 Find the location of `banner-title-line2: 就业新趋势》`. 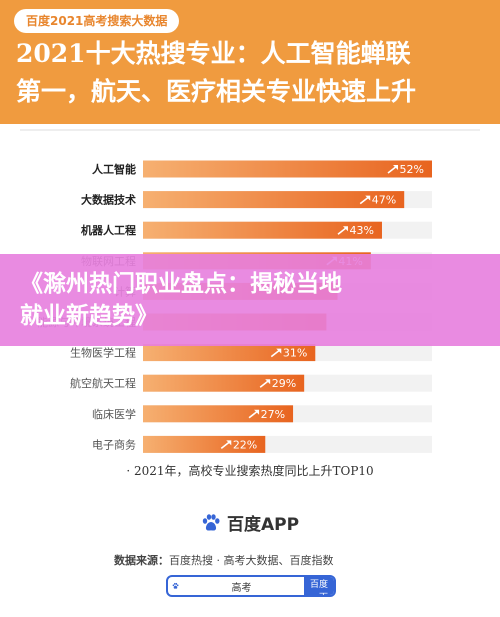

banner-title-line2: 就业新趋势》 is located at coordinates (89, 316).